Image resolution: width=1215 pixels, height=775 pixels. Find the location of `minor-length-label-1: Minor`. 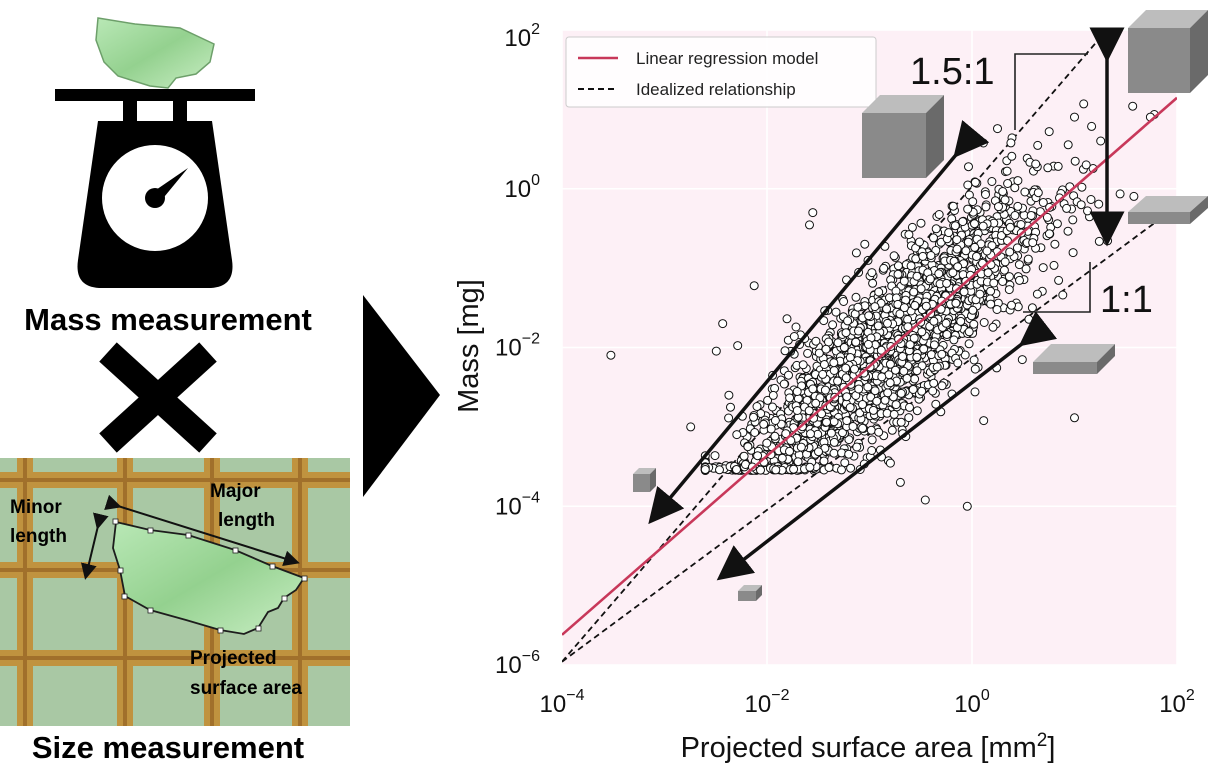

minor-length-label-1: Minor is located at coordinates (36, 507).